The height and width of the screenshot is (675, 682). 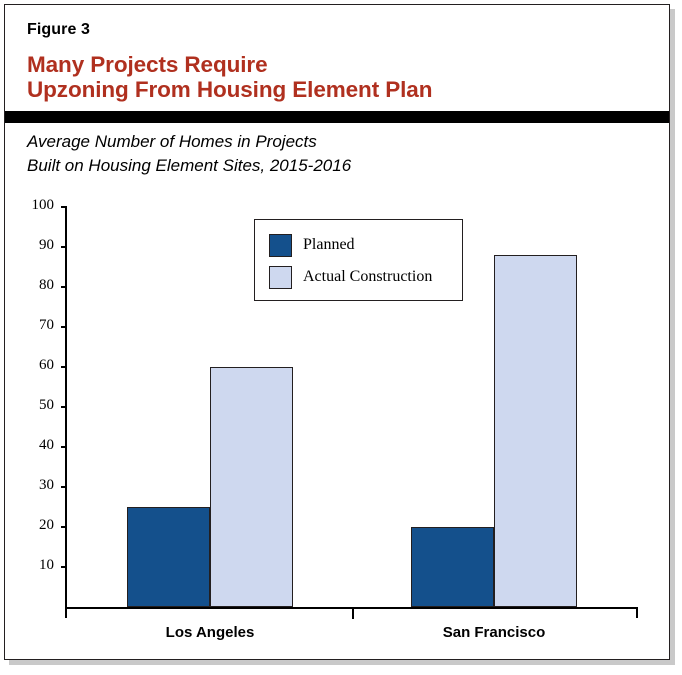 I want to click on x-axis-left-cap-tick, so click(x=66, y=613).